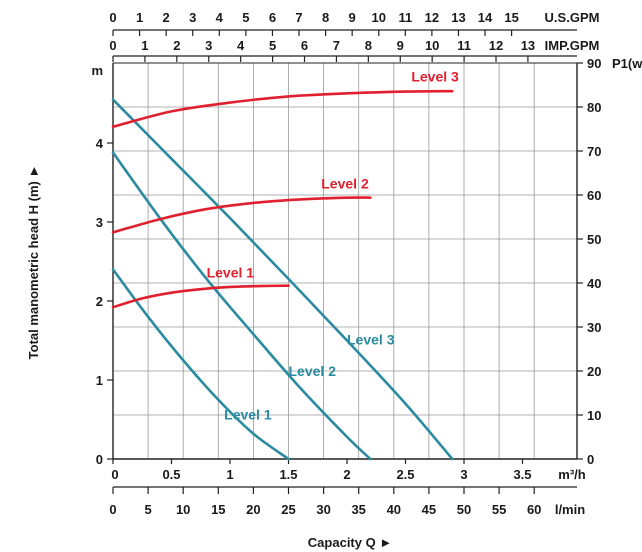 This screenshot has width=642, height=552. What do you see at coordinates (99, 222) in the screenshot?
I see `head-tick-label: 3` at bounding box center [99, 222].